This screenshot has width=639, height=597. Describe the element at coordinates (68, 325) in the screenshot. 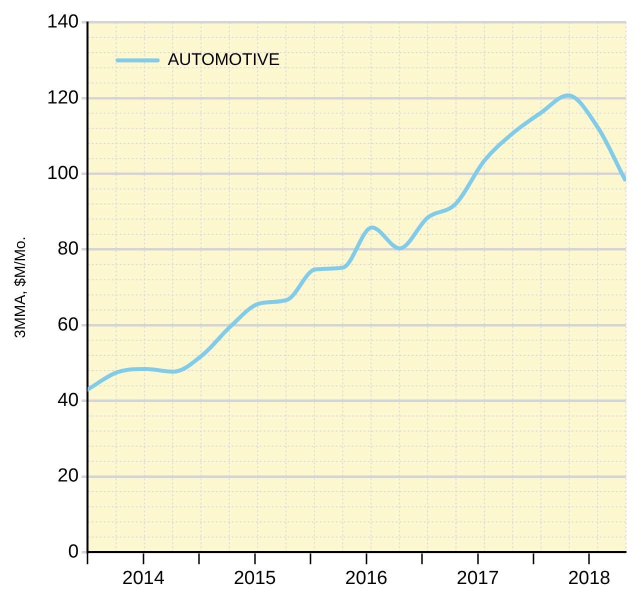

I see `y-tick-label: 60` at that location.